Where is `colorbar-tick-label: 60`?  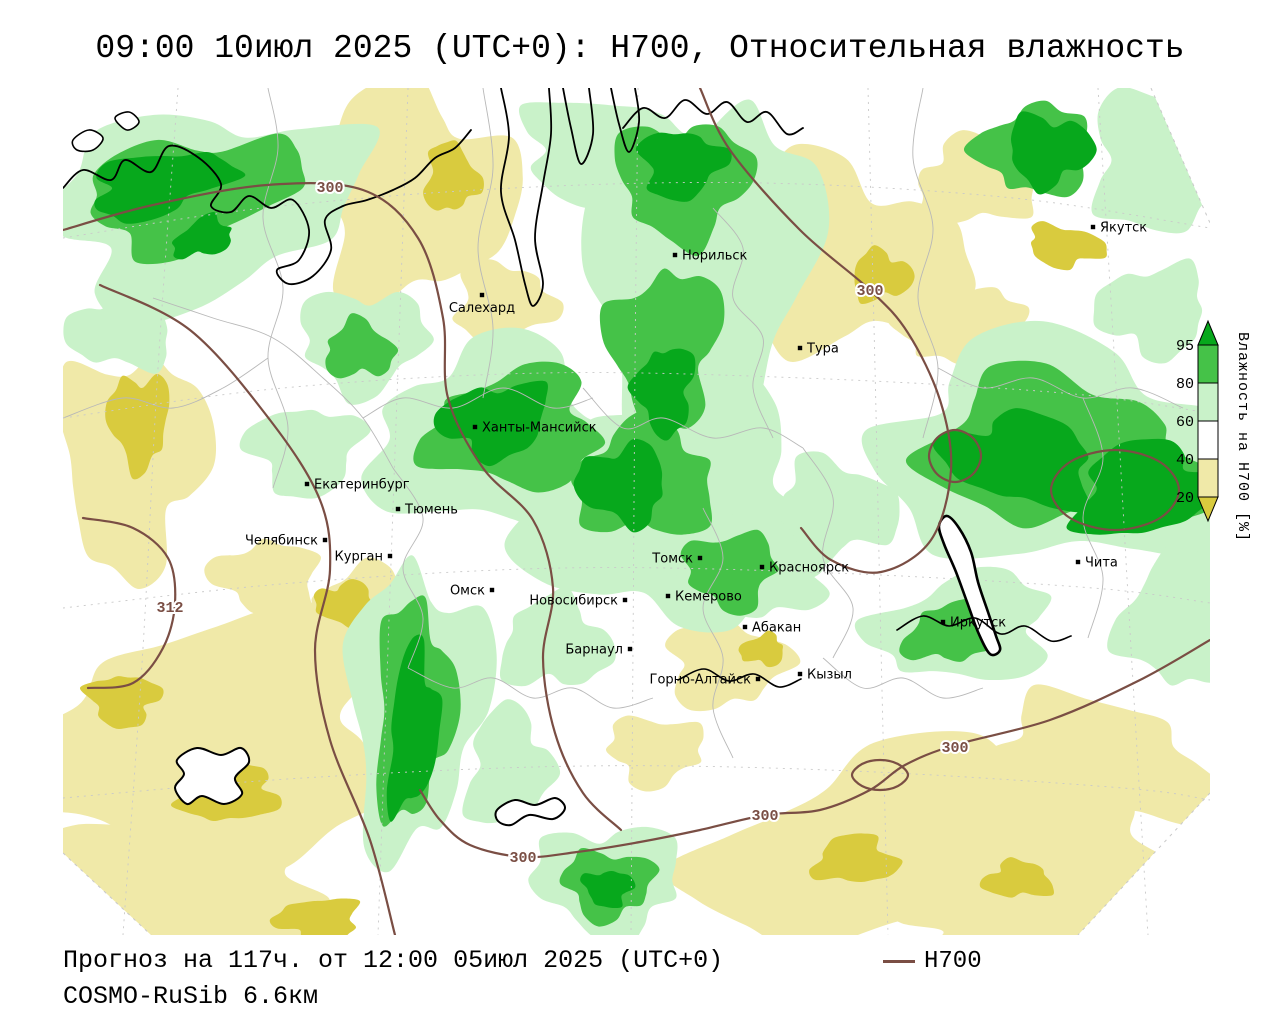
colorbar-tick-label: 60 is located at coordinates (1185, 422).